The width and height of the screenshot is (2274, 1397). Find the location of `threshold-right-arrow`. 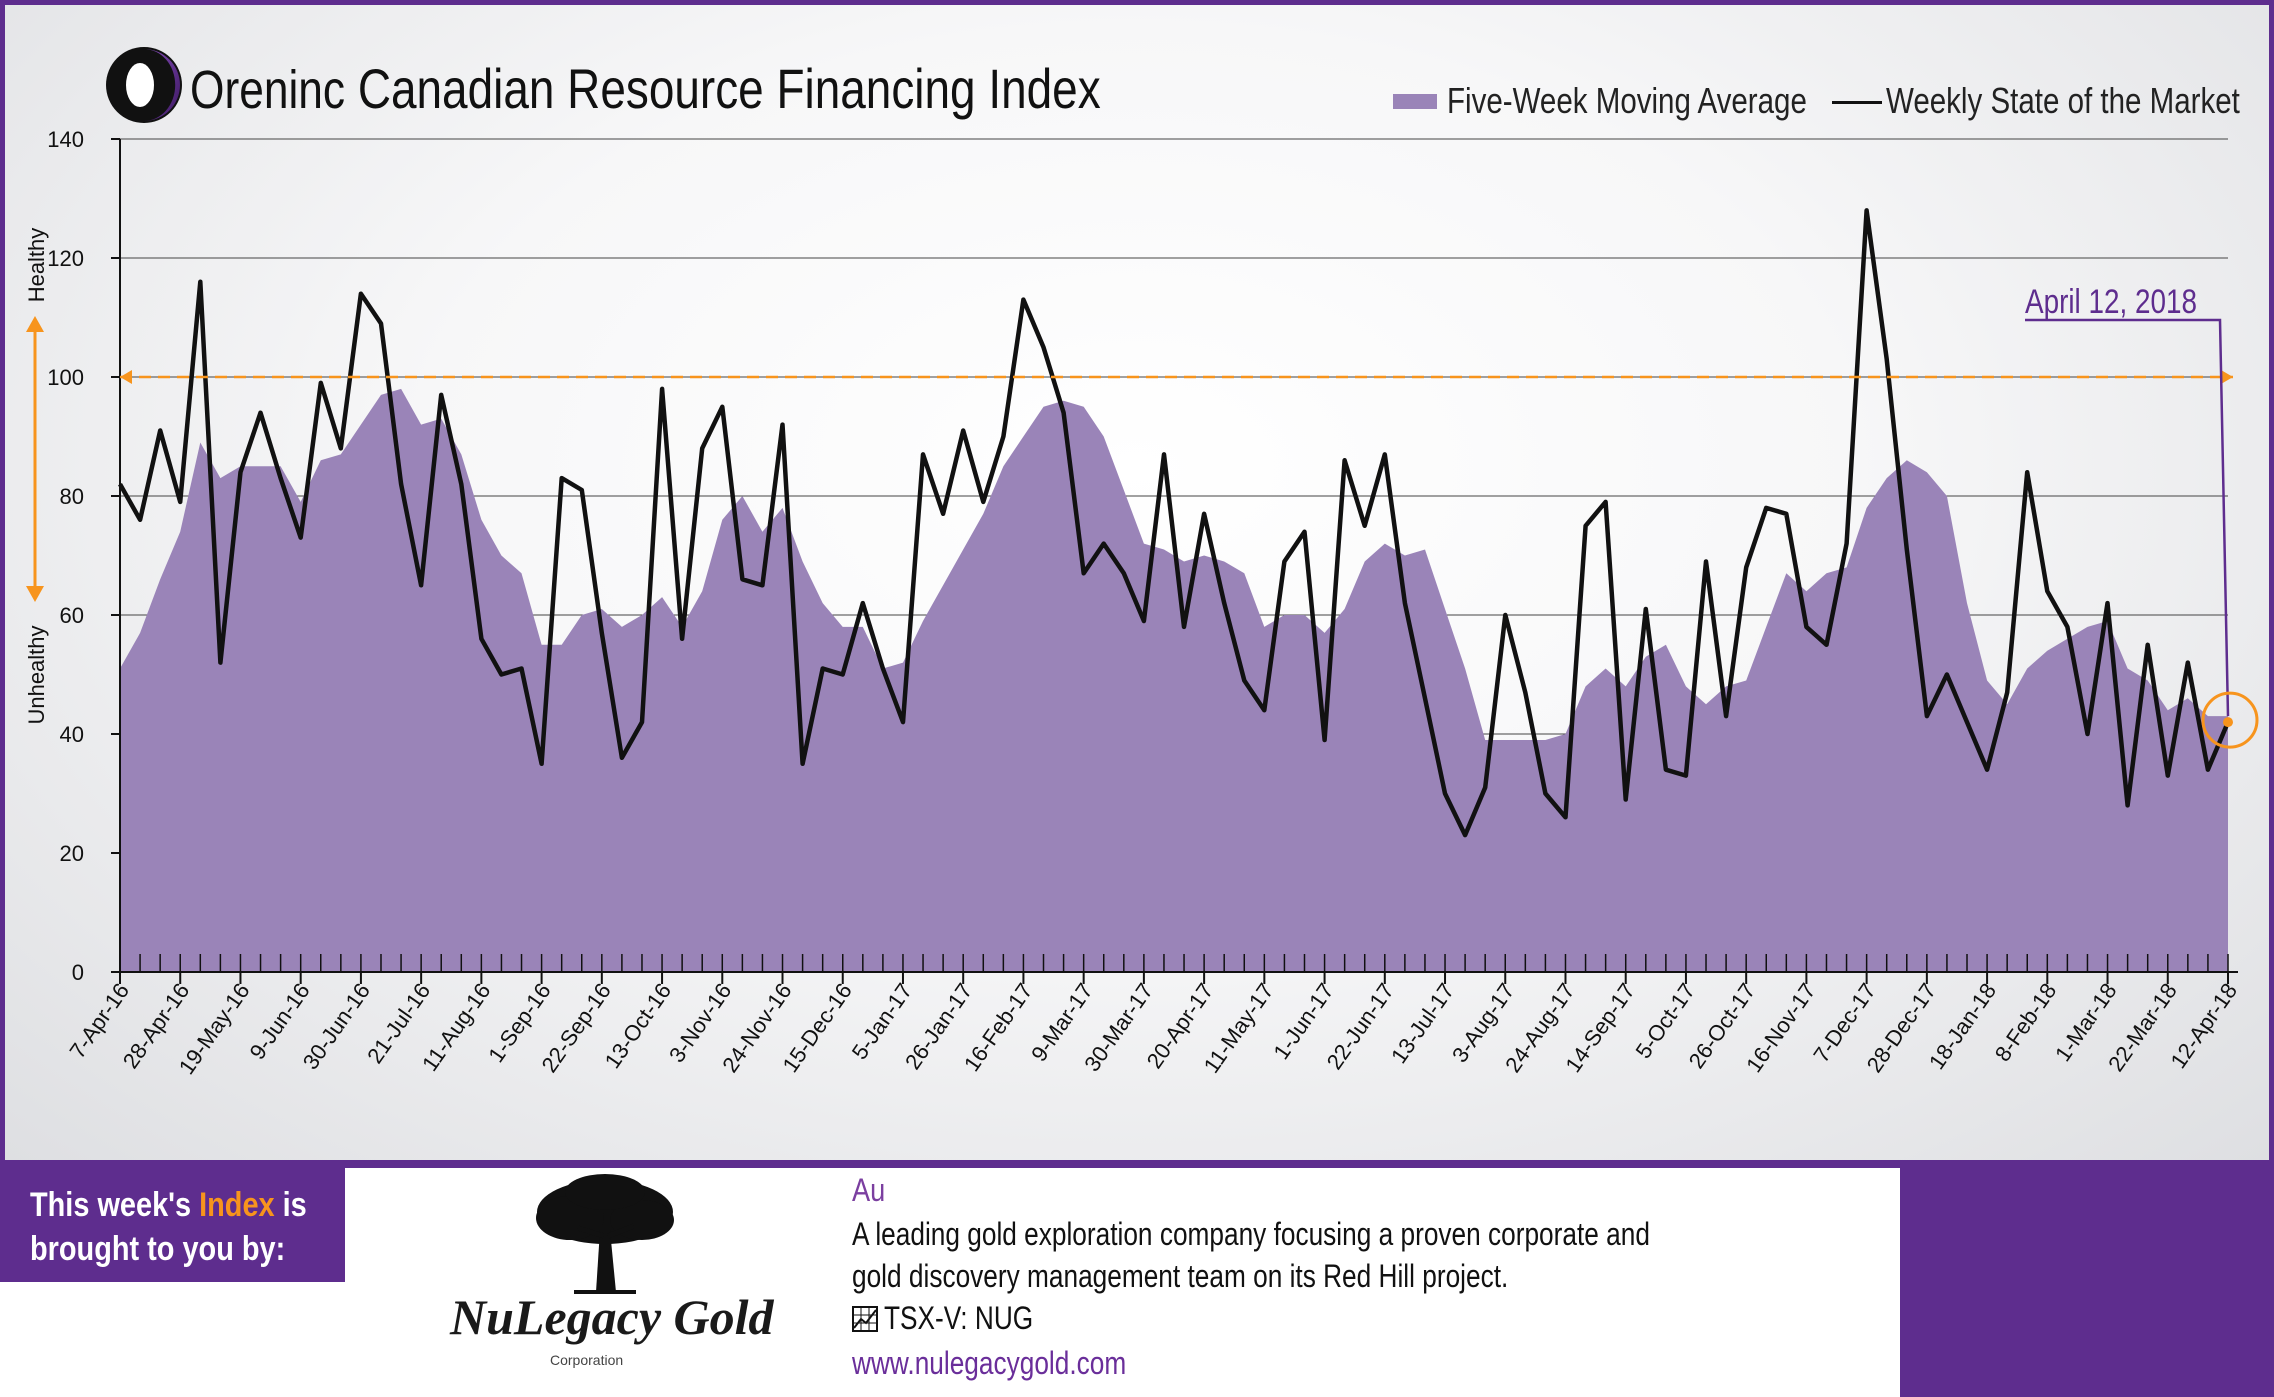

threshold-right-arrow is located at coordinates (2227, 377).